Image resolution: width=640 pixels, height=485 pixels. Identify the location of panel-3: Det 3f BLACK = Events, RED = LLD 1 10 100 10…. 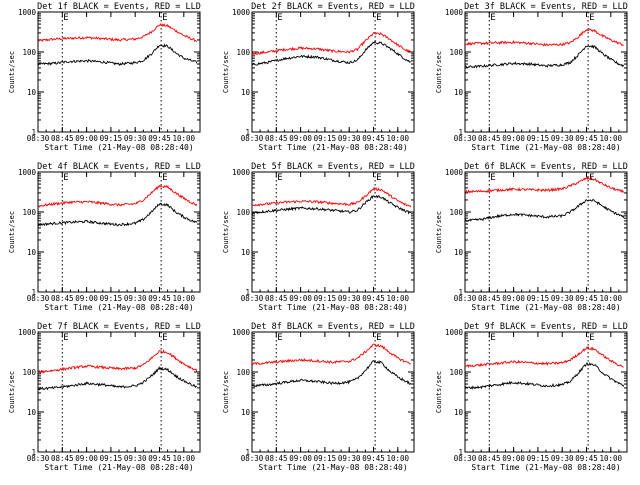
(531, 77).